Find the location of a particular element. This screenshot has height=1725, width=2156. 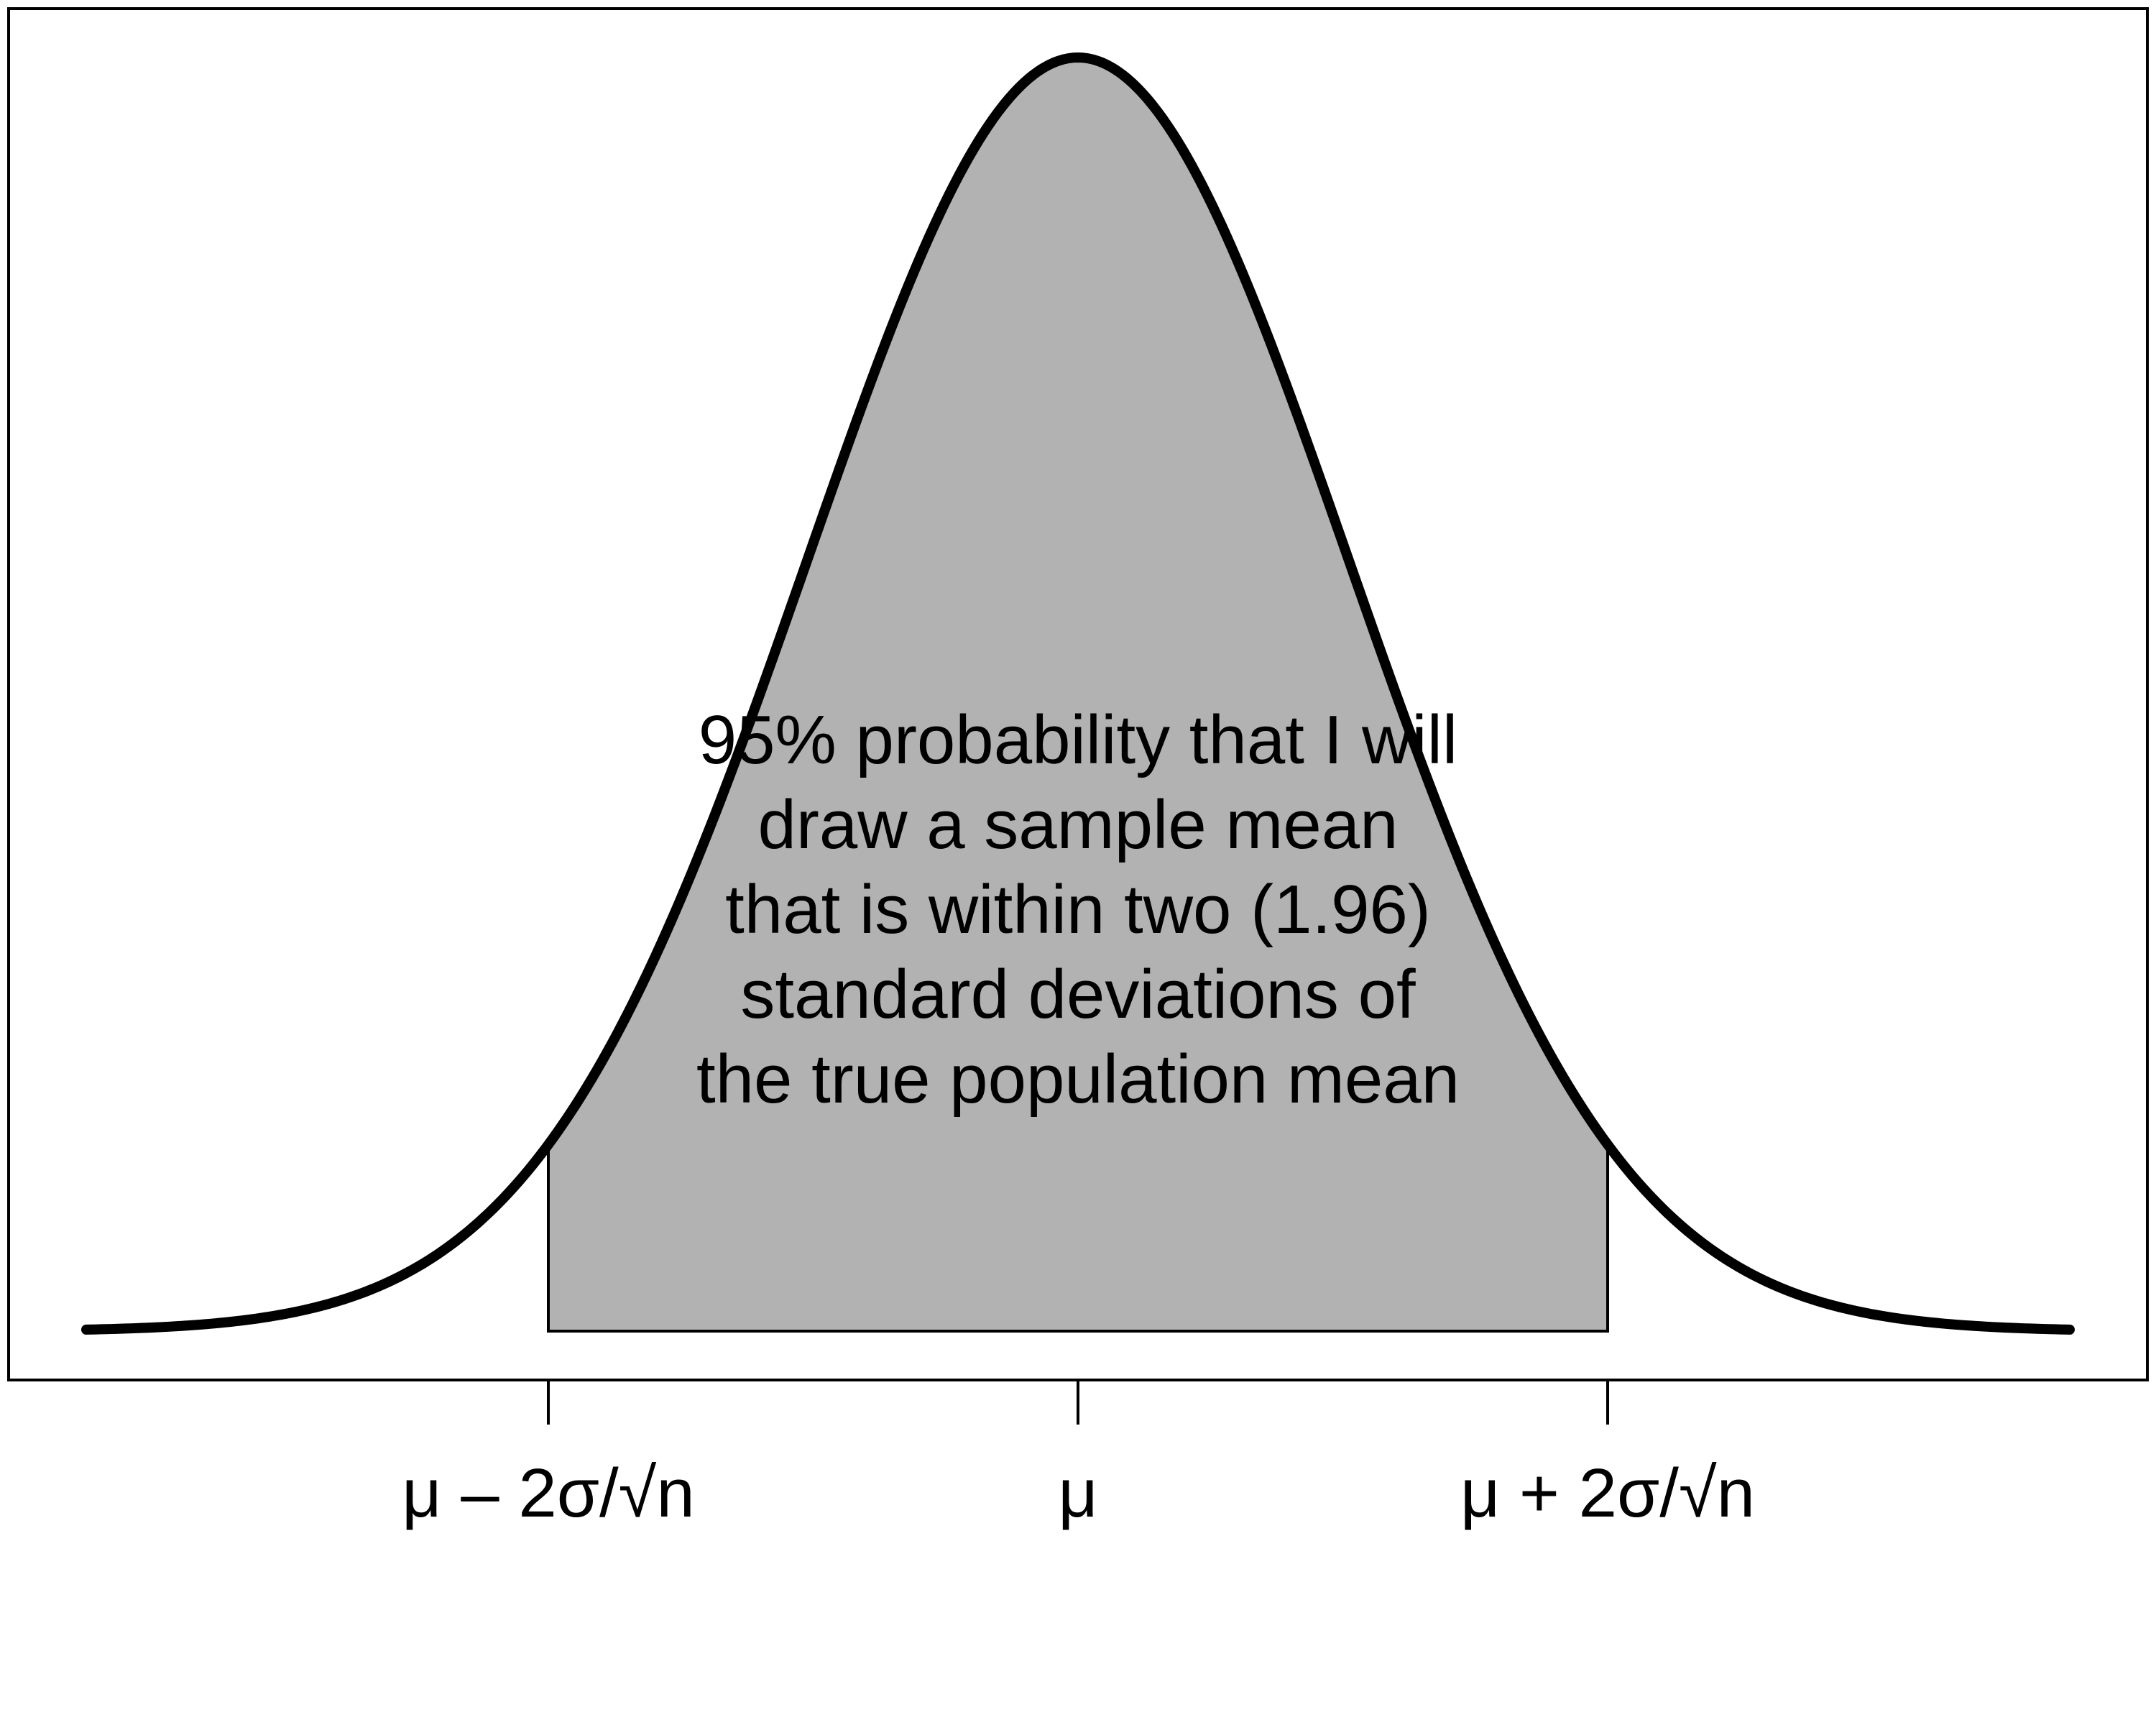

x-axis-ticks: μ – 2σ/√n μ μ + 2σ/√n is located at coordinates (1078, 1456).